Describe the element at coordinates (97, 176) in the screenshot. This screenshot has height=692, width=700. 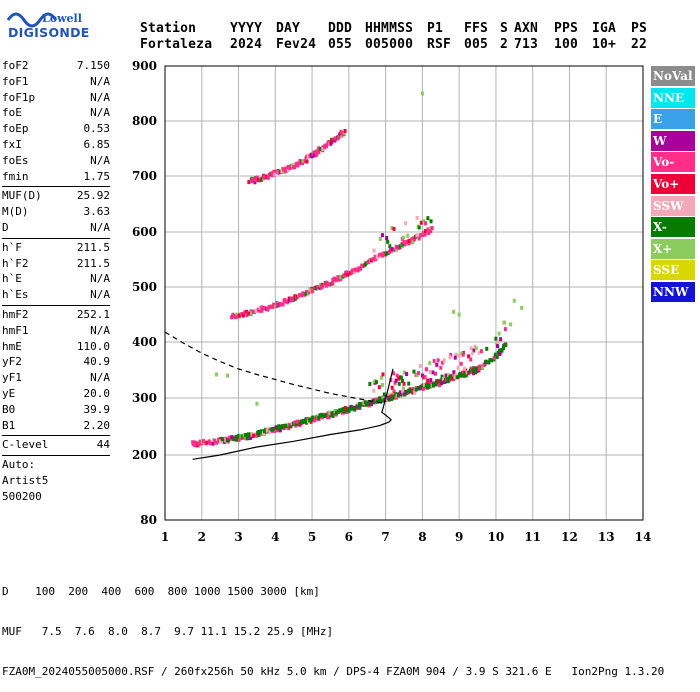
I see `param-value: 1.75` at that location.